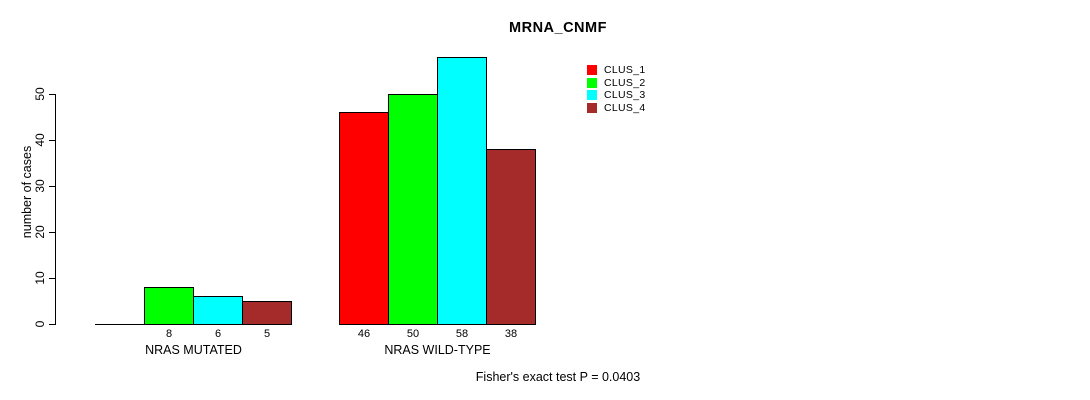 The width and height of the screenshot is (1090, 400). I want to click on legend: CLUS_1 CLUS_2 CLUS_3 CLUS_4, so click(616, 89).